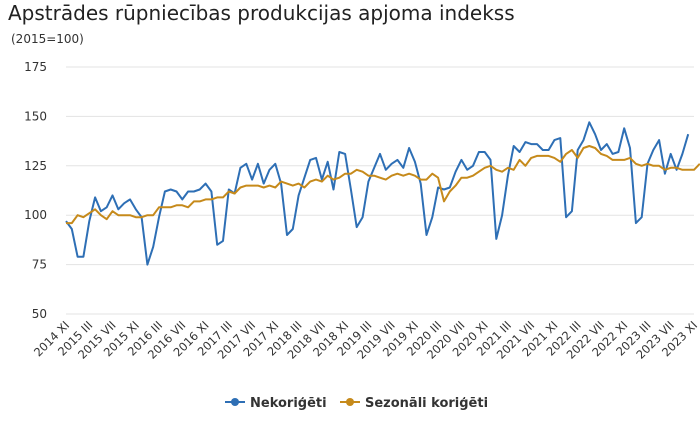 Image resolution: width=700 pixels, height=432 pixels. Describe the element at coordinates (350, 402) in the screenshot. I see `legend-marker-sezonali-korigeti` at that location.